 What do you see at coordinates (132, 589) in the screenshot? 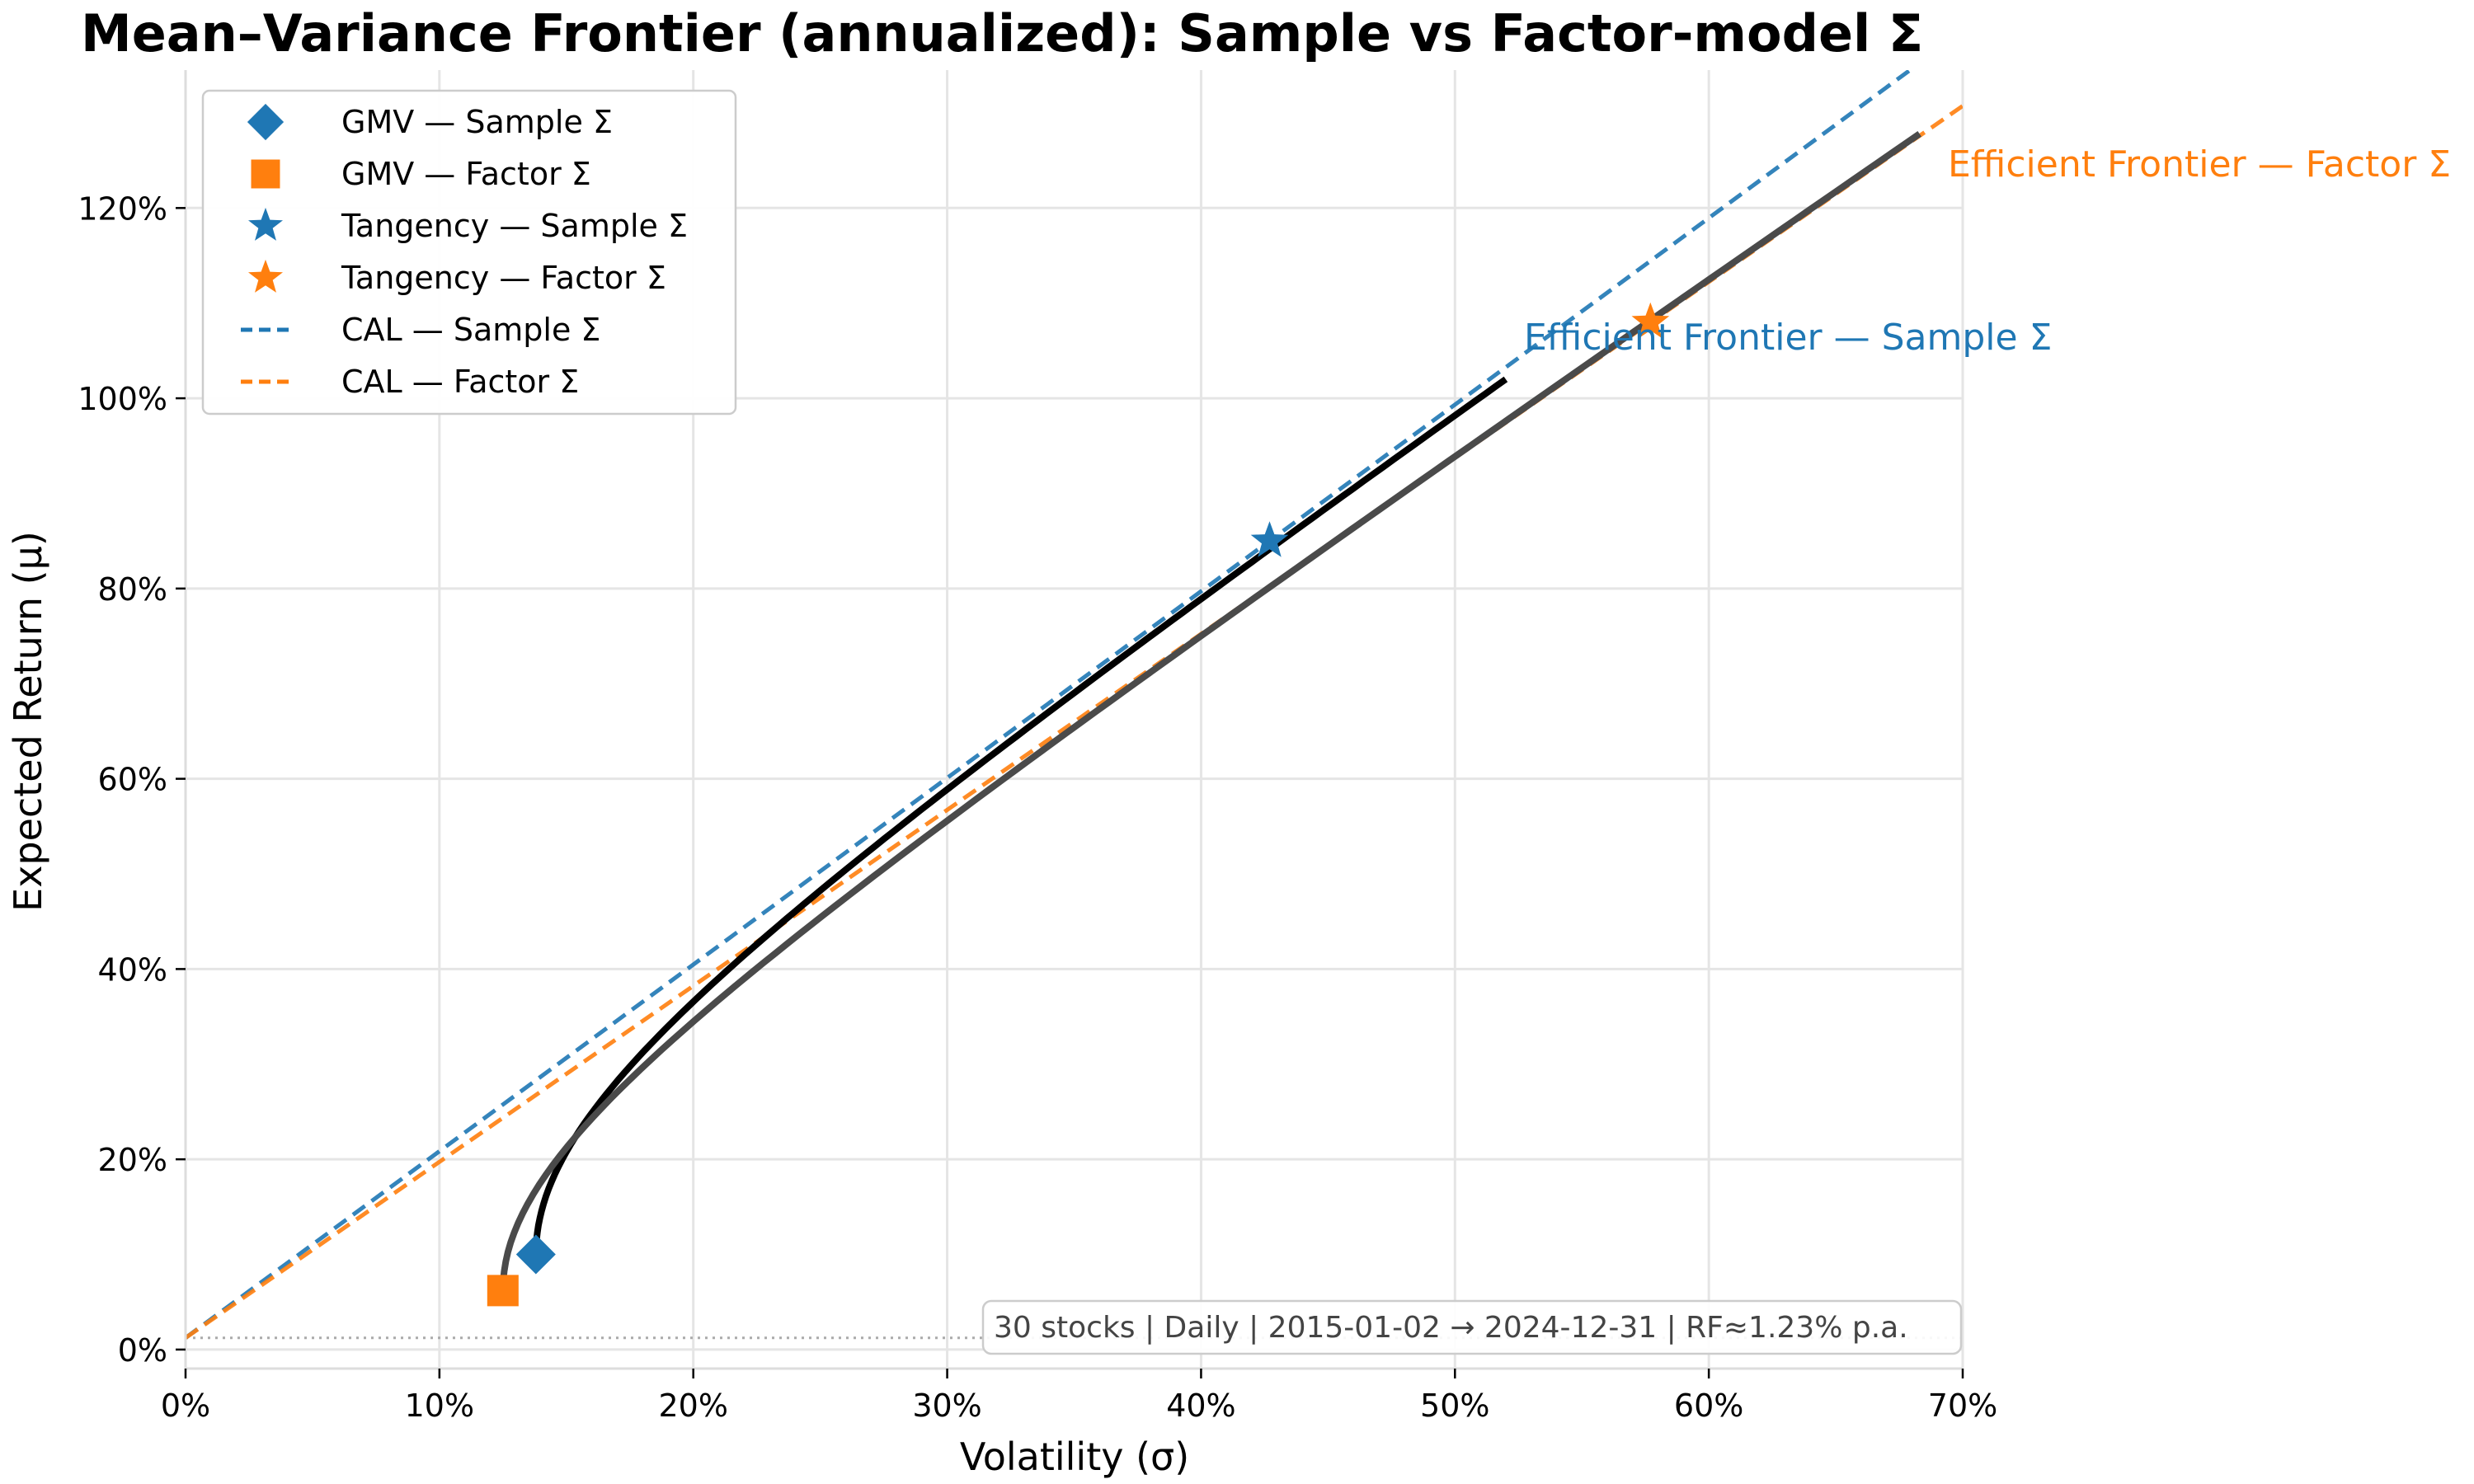
I see `y-tick-label: 80%` at bounding box center [132, 589].